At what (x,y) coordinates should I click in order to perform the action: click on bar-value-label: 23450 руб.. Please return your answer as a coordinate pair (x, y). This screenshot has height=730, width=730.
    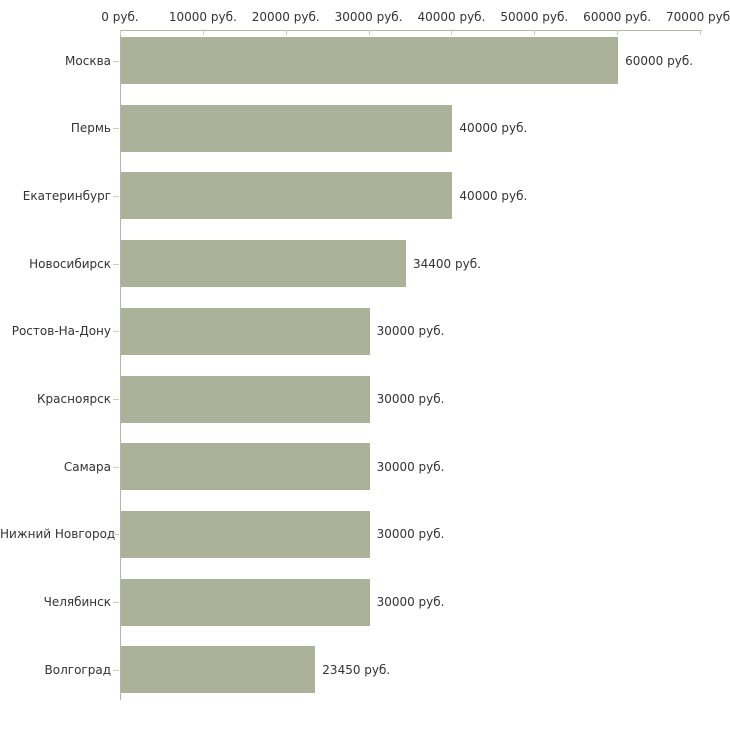
    Looking at the image, I should click on (356, 669).